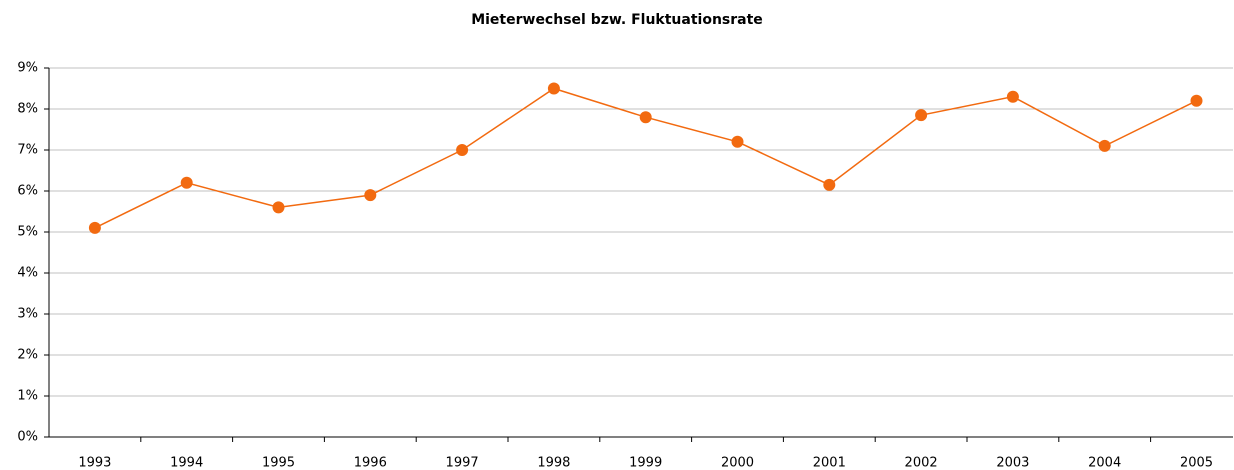 The image size is (1234, 470). Describe the element at coordinates (370, 463) in the screenshot. I see `x-tick-label: 1996` at that location.